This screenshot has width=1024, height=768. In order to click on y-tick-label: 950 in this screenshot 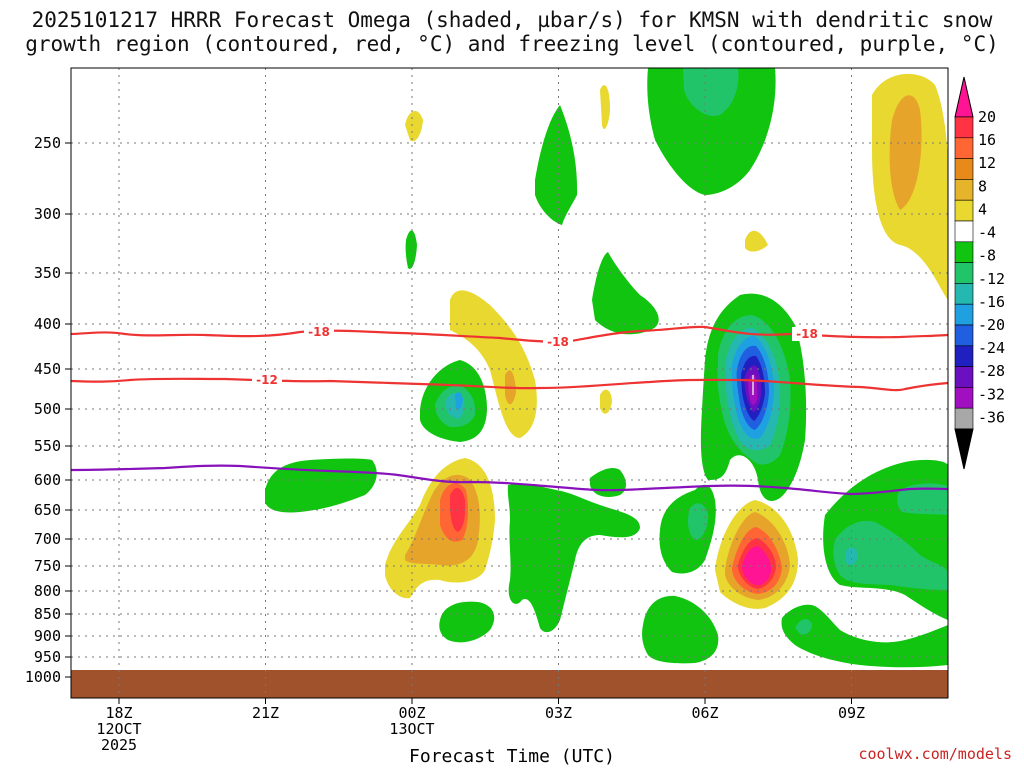, I will do `click(47, 657)`.